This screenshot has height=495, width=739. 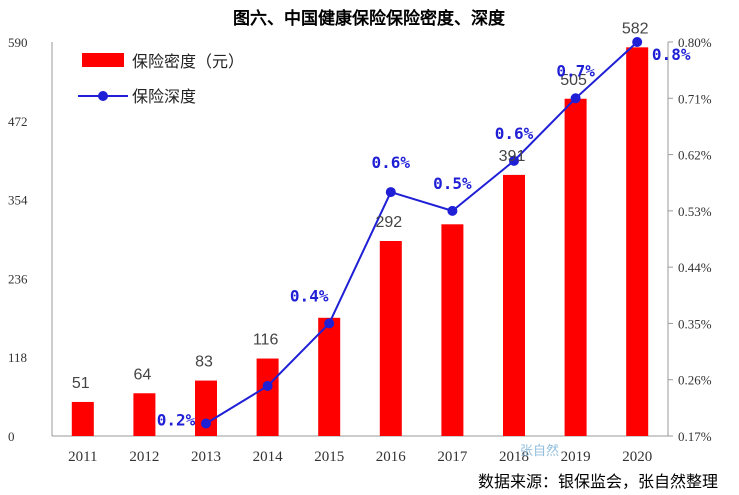 I want to click on depth-value-label: 0.5%, so click(x=452, y=183).